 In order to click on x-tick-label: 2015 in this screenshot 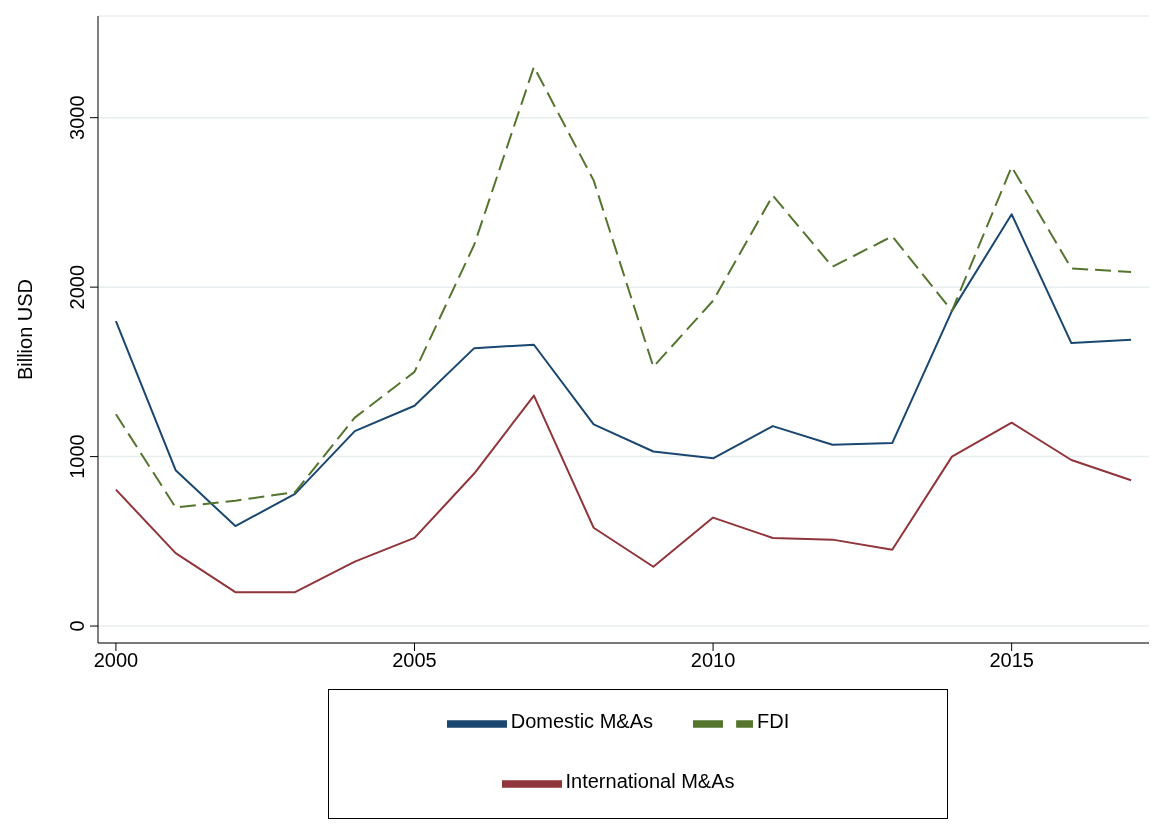, I will do `click(1011, 660)`.